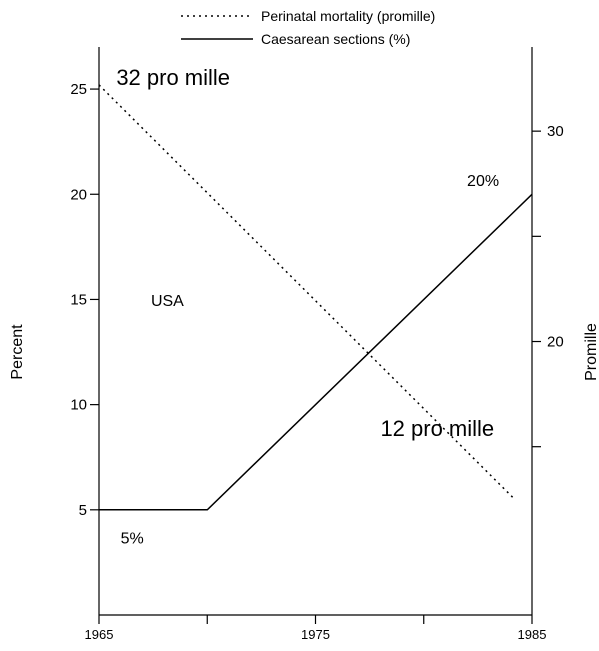  Describe the element at coordinates (78, 89) in the screenshot. I see `y-tick-label-left: 25` at that location.